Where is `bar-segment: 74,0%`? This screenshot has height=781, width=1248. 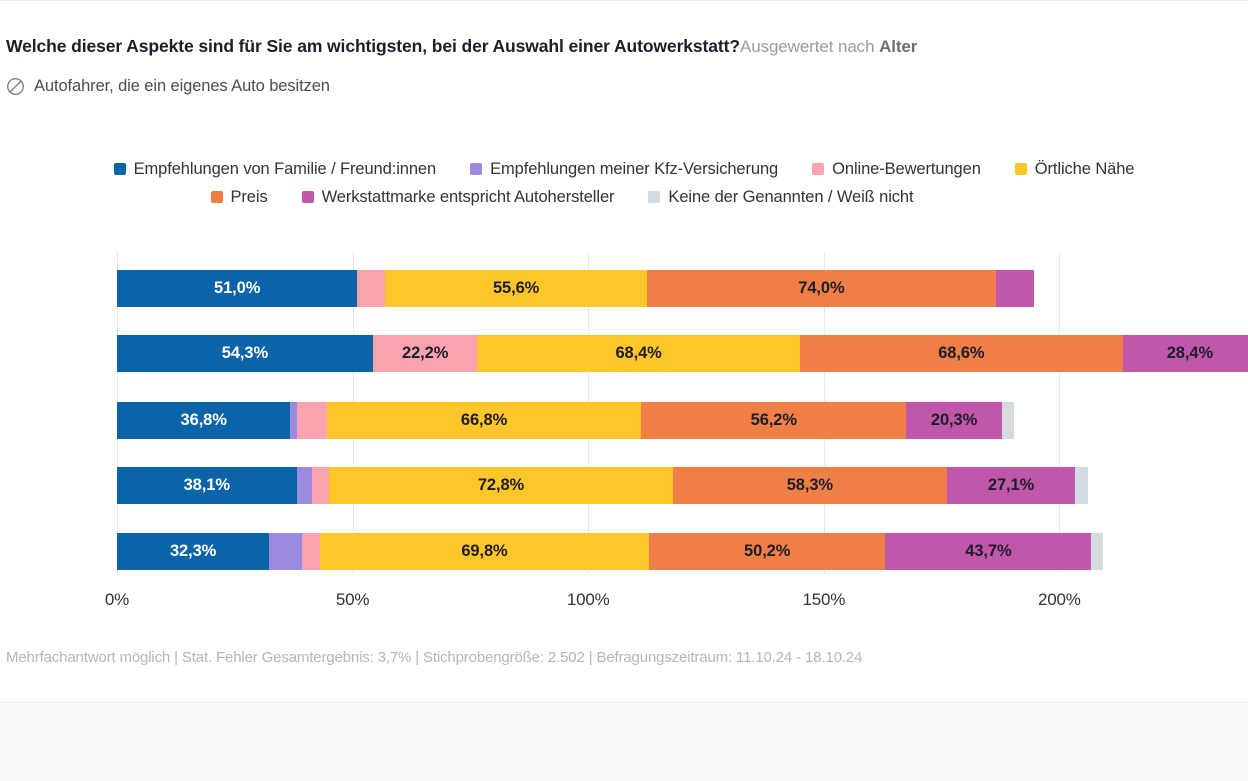 bar-segment: 74,0% is located at coordinates (821, 288).